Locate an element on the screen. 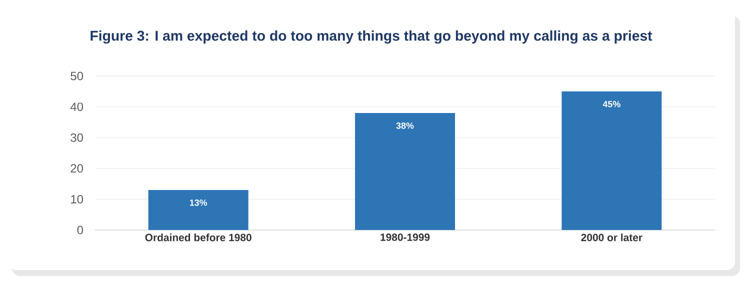 Image resolution: width=755 pixels, height=284 pixels. data-label: 13% is located at coordinates (199, 202).